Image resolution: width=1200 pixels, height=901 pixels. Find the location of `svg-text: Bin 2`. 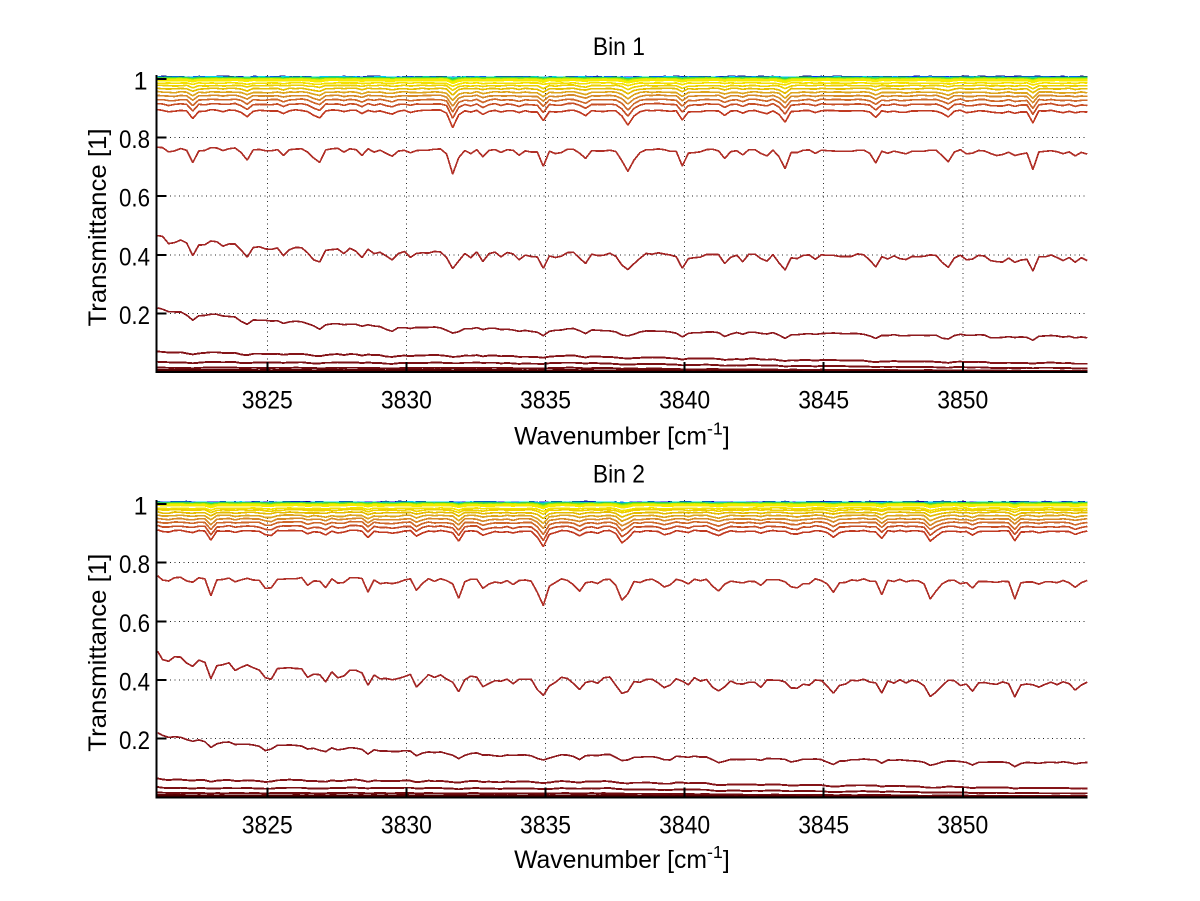

svg-text: Bin 2 is located at coordinates (619, 474).